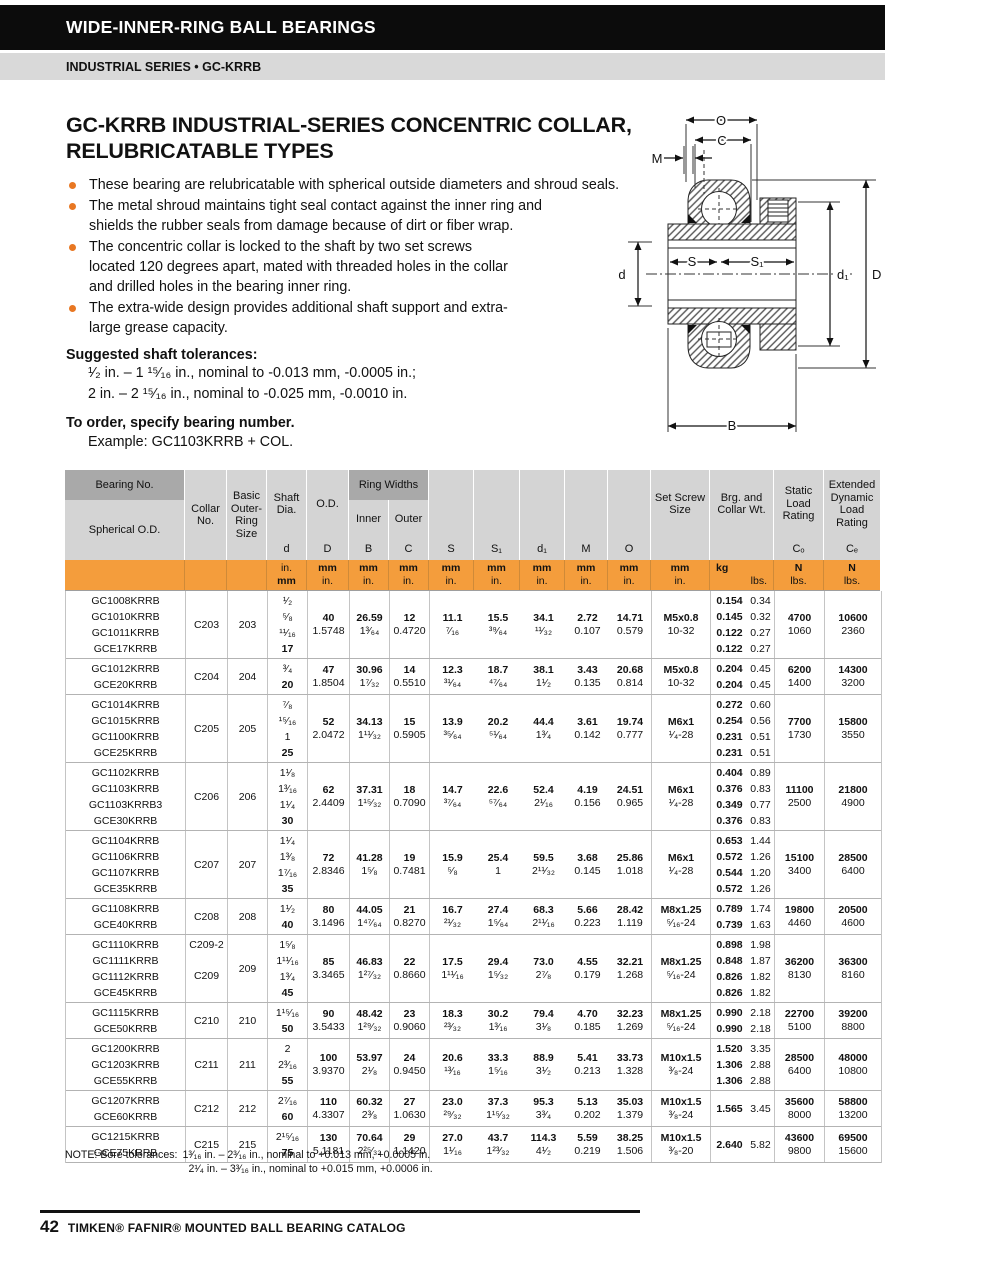 The height and width of the screenshot is (1280, 1000). I want to click on cell-dyn: 21800 4900, so click(853, 796).